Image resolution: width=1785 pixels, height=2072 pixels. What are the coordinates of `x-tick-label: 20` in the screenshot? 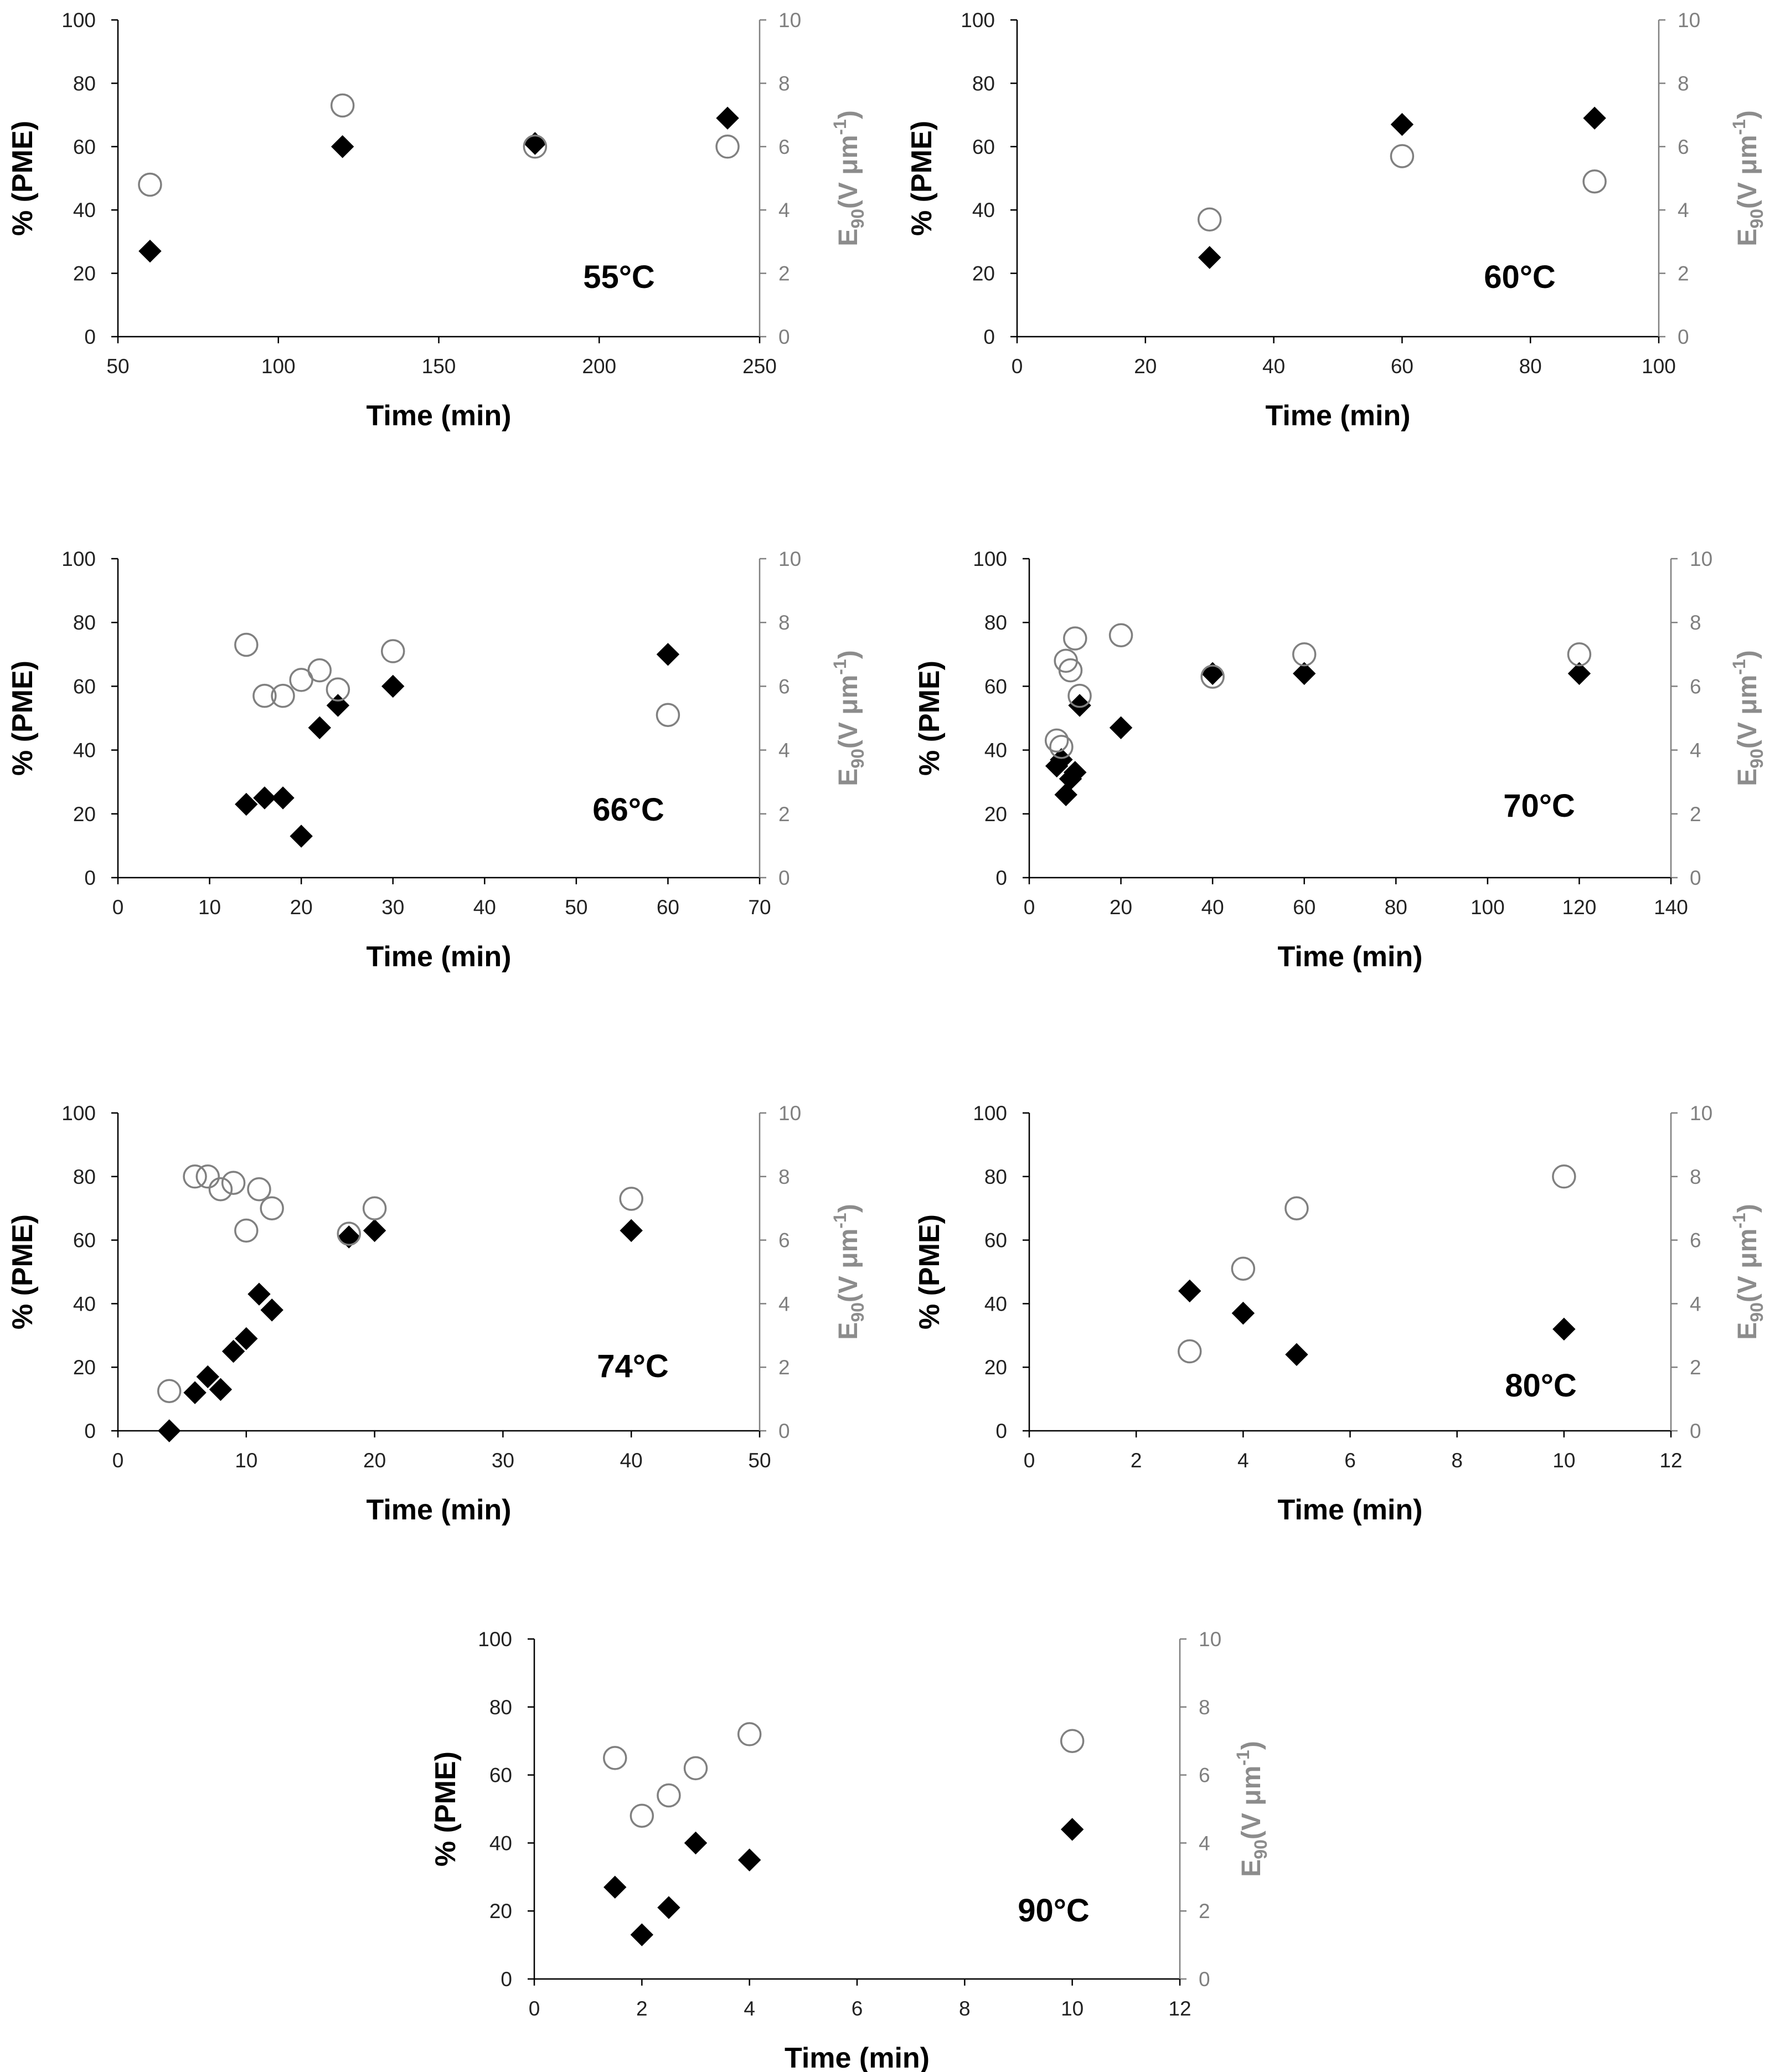 It's located at (1146, 366).